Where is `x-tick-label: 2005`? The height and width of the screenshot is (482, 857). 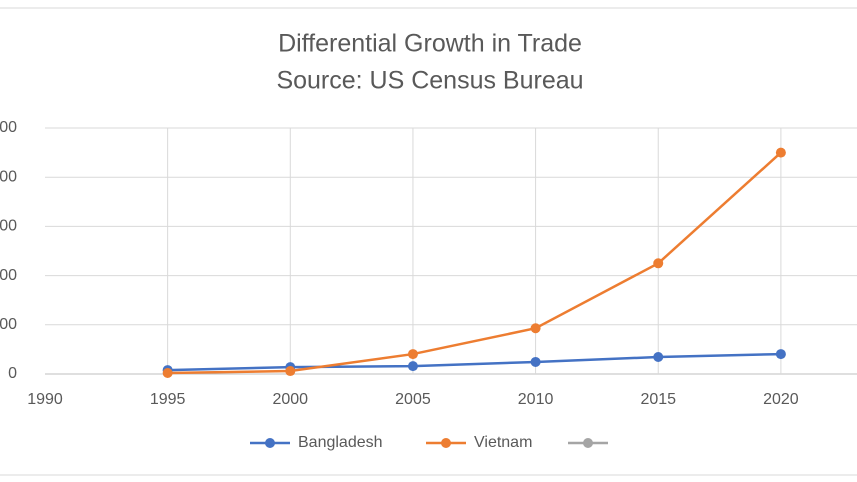 x-tick-label: 2005 is located at coordinates (413, 399).